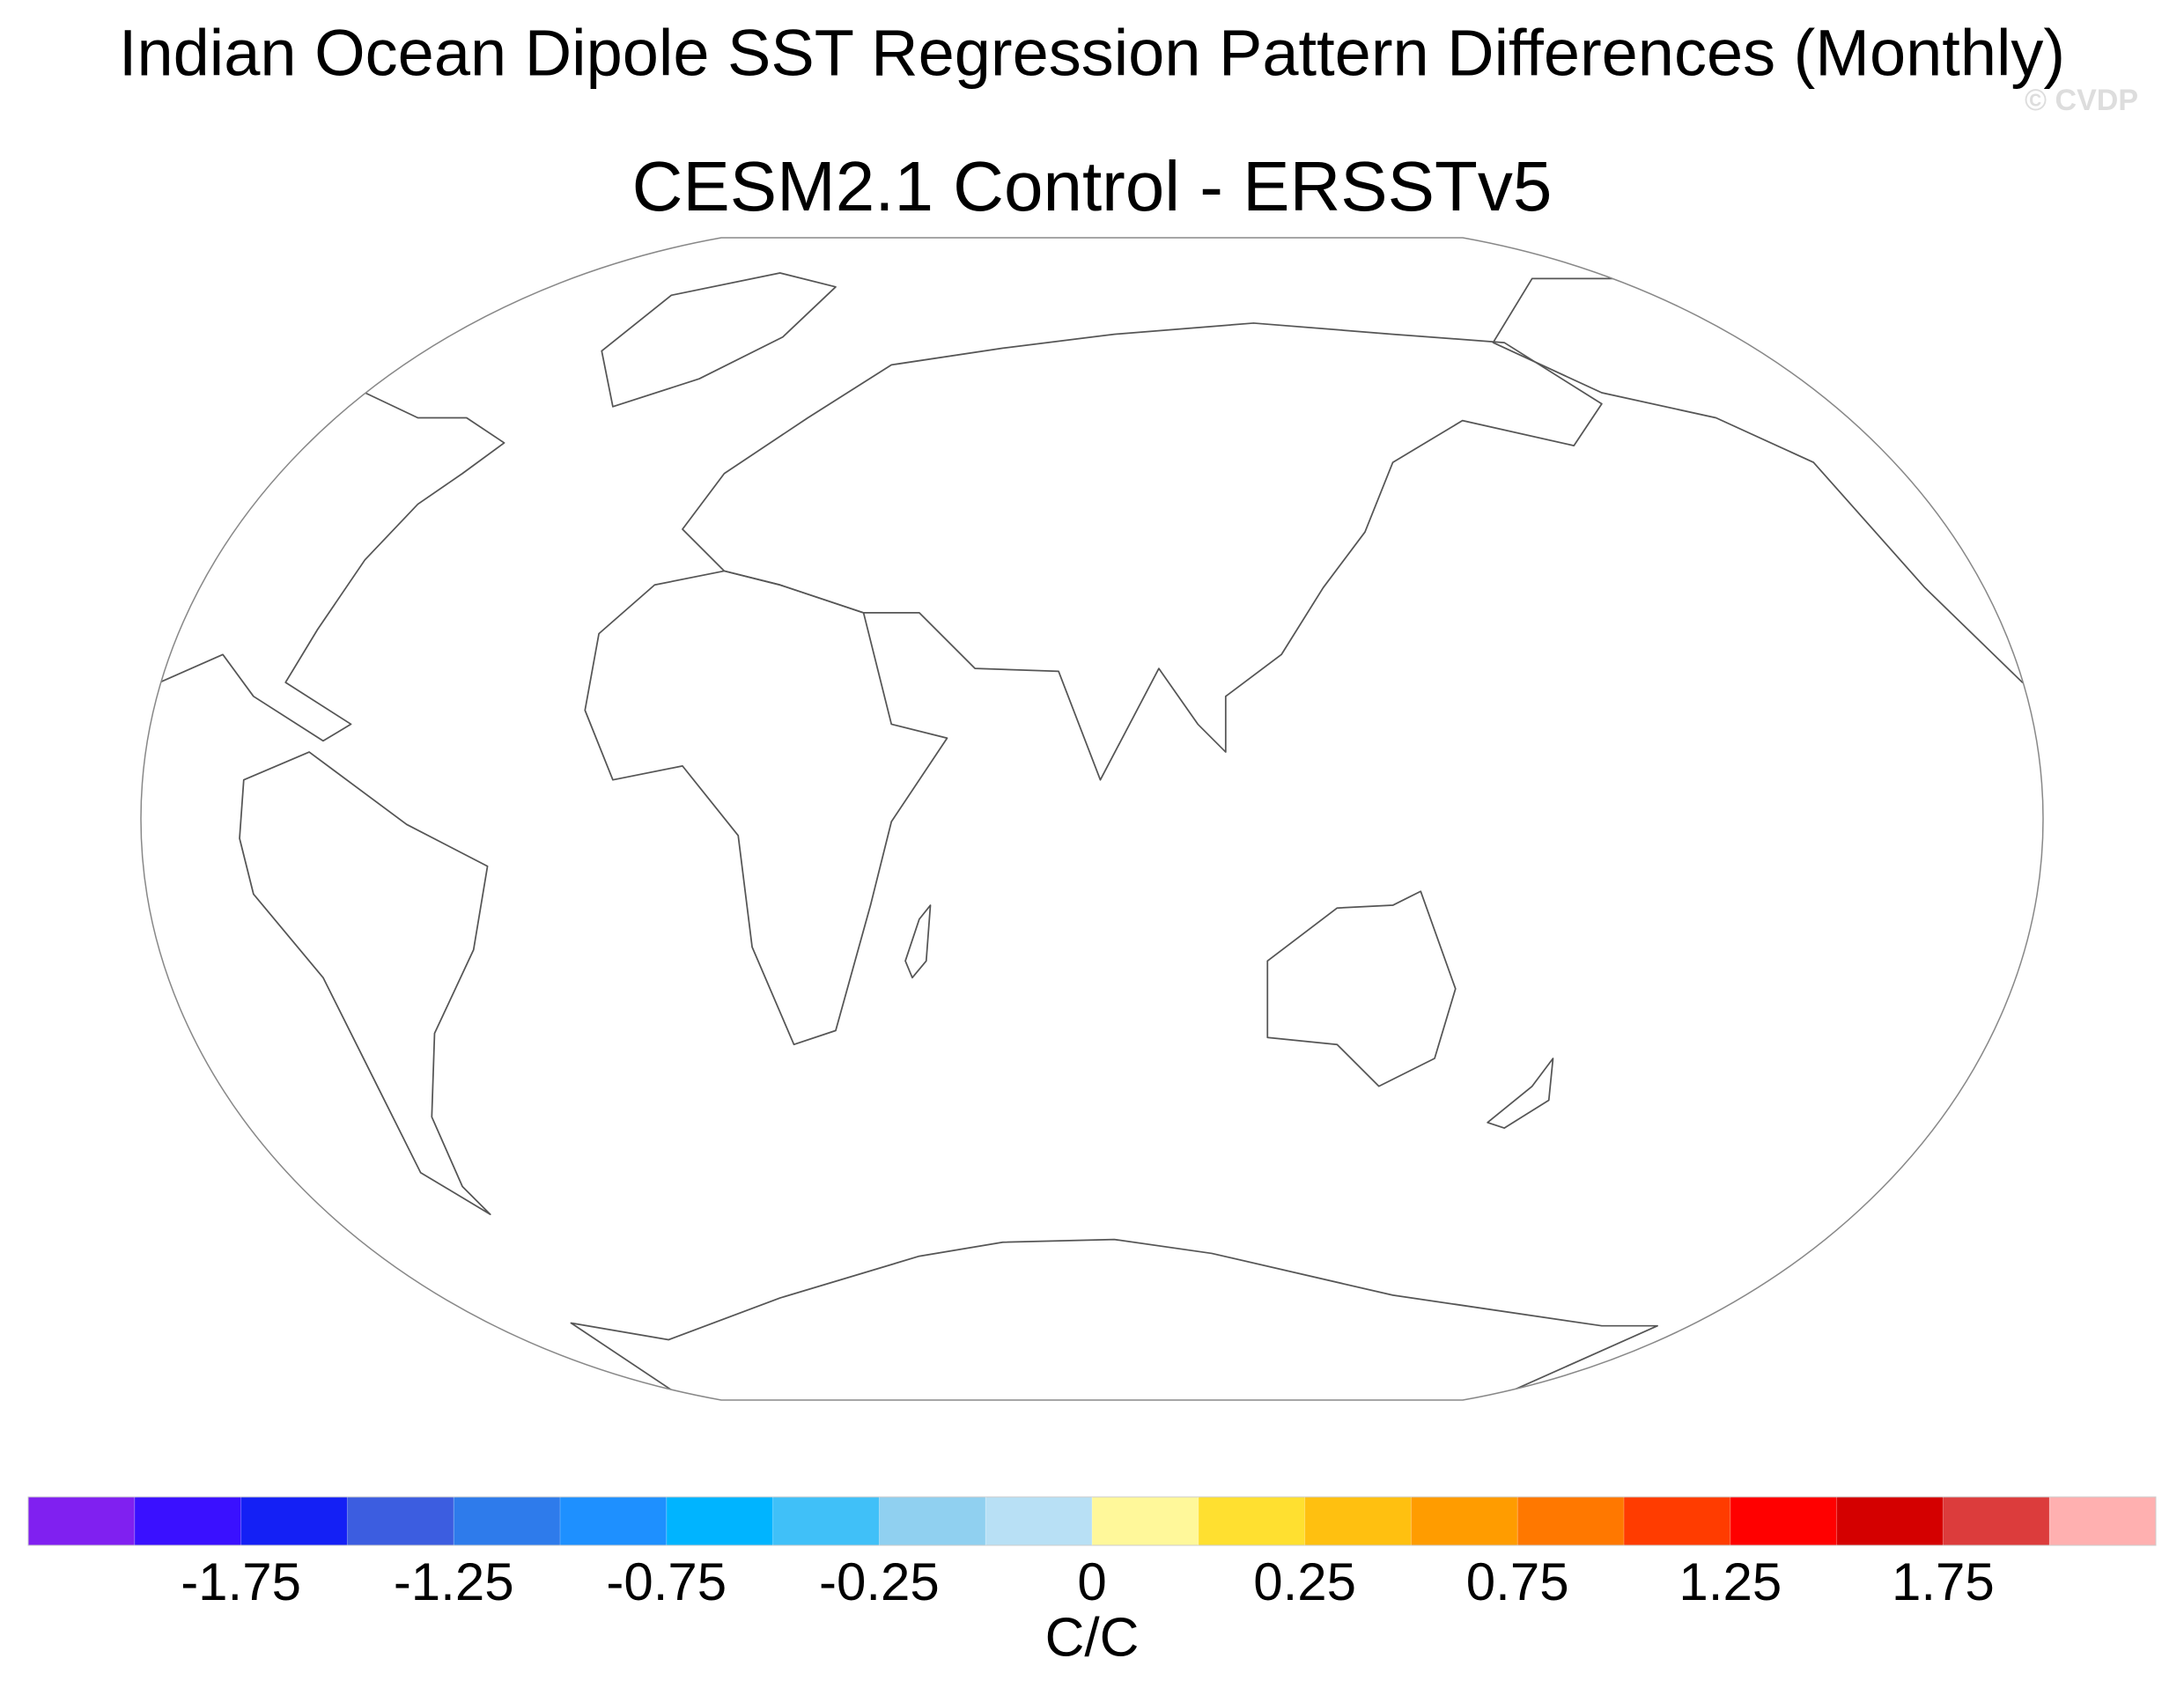 Image resolution: width=2184 pixels, height=1688 pixels. Describe the element at coordinates (1517, 1581) in the screenshot. I see `colorbar-tick-label: 0.75` at that location.